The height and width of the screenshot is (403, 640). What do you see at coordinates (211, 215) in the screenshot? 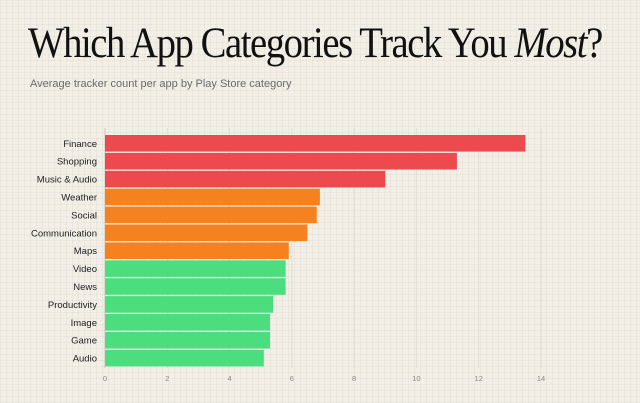
I see `bar-social` at bounding box center [211, 215].